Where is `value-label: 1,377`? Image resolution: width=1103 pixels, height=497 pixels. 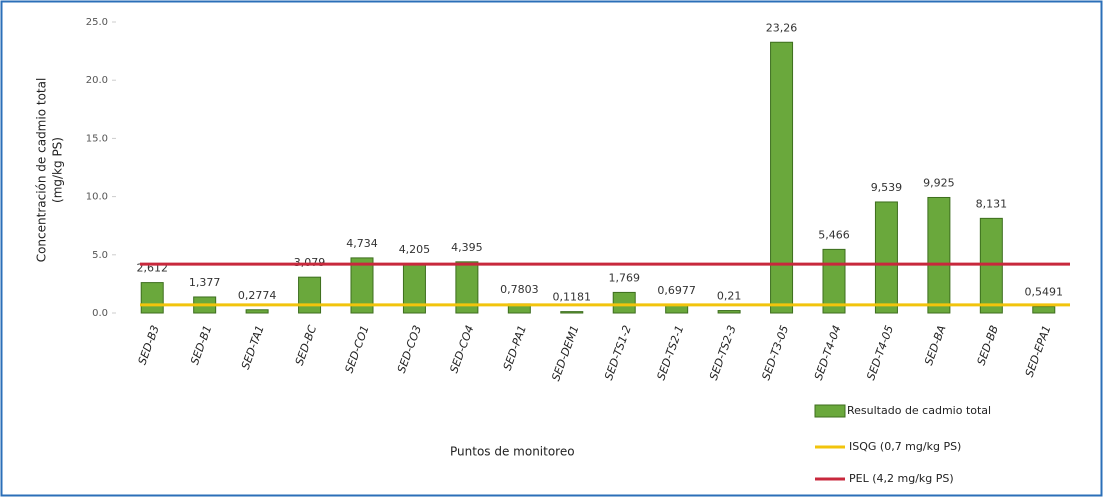 value-label: 1,377 is located at coordinates (205, 282).